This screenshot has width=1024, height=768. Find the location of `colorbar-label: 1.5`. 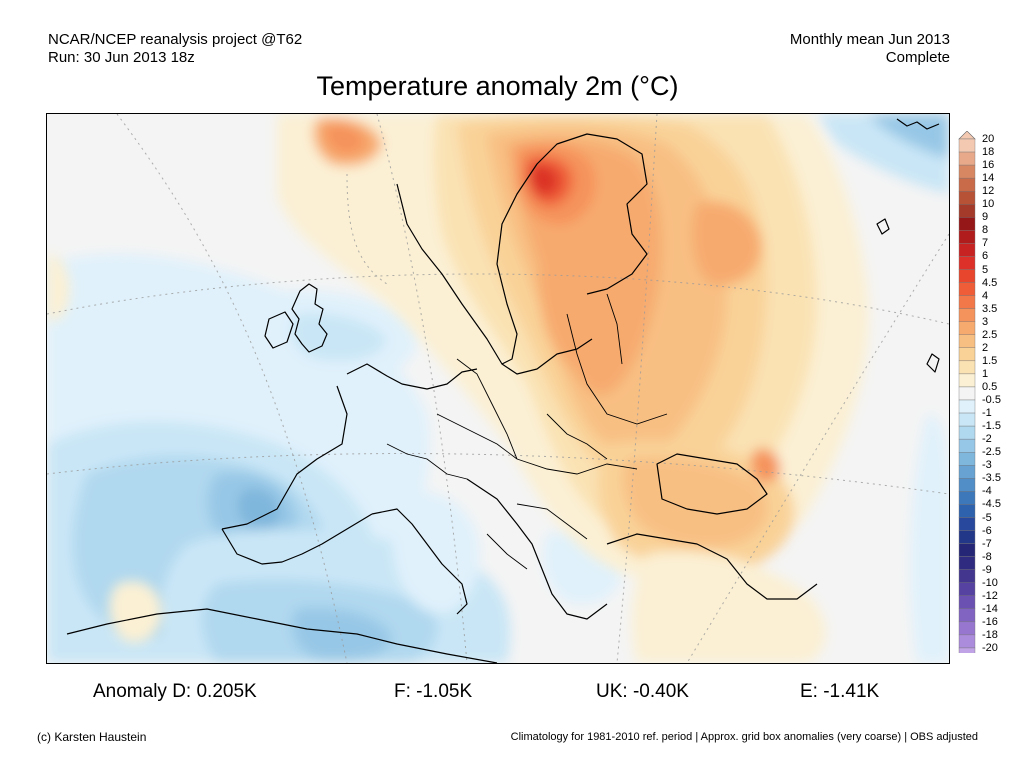

colorbar-label: 1.5 is located at coordinates (990, 360).